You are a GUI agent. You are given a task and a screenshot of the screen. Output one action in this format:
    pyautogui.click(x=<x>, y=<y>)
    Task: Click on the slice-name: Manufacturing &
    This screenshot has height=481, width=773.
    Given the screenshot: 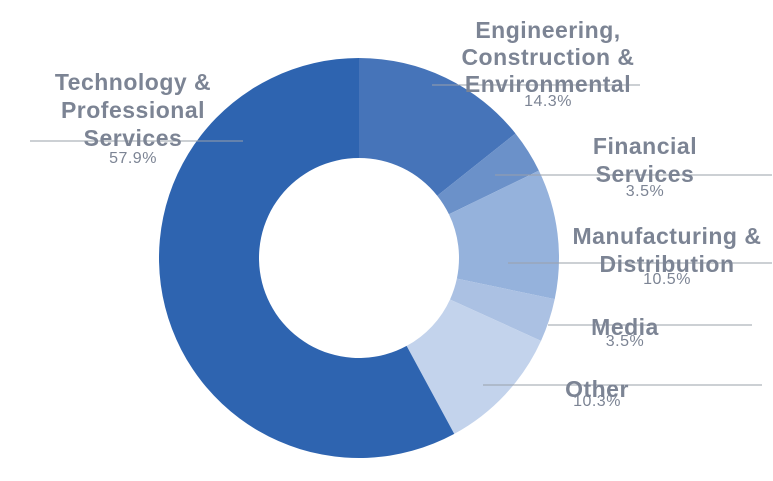 What is the action you would take?
    pyautogui.click(x=667, y=236)
    